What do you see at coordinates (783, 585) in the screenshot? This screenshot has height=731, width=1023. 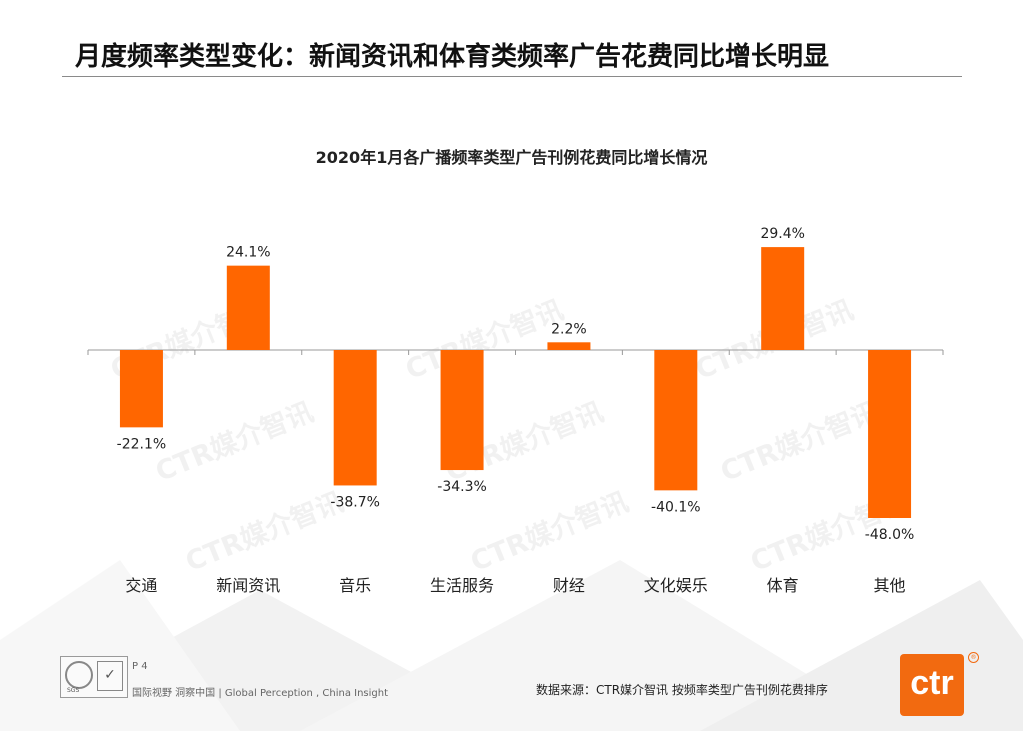 I see `category-label: 体育` at bounding box center [783, 585].